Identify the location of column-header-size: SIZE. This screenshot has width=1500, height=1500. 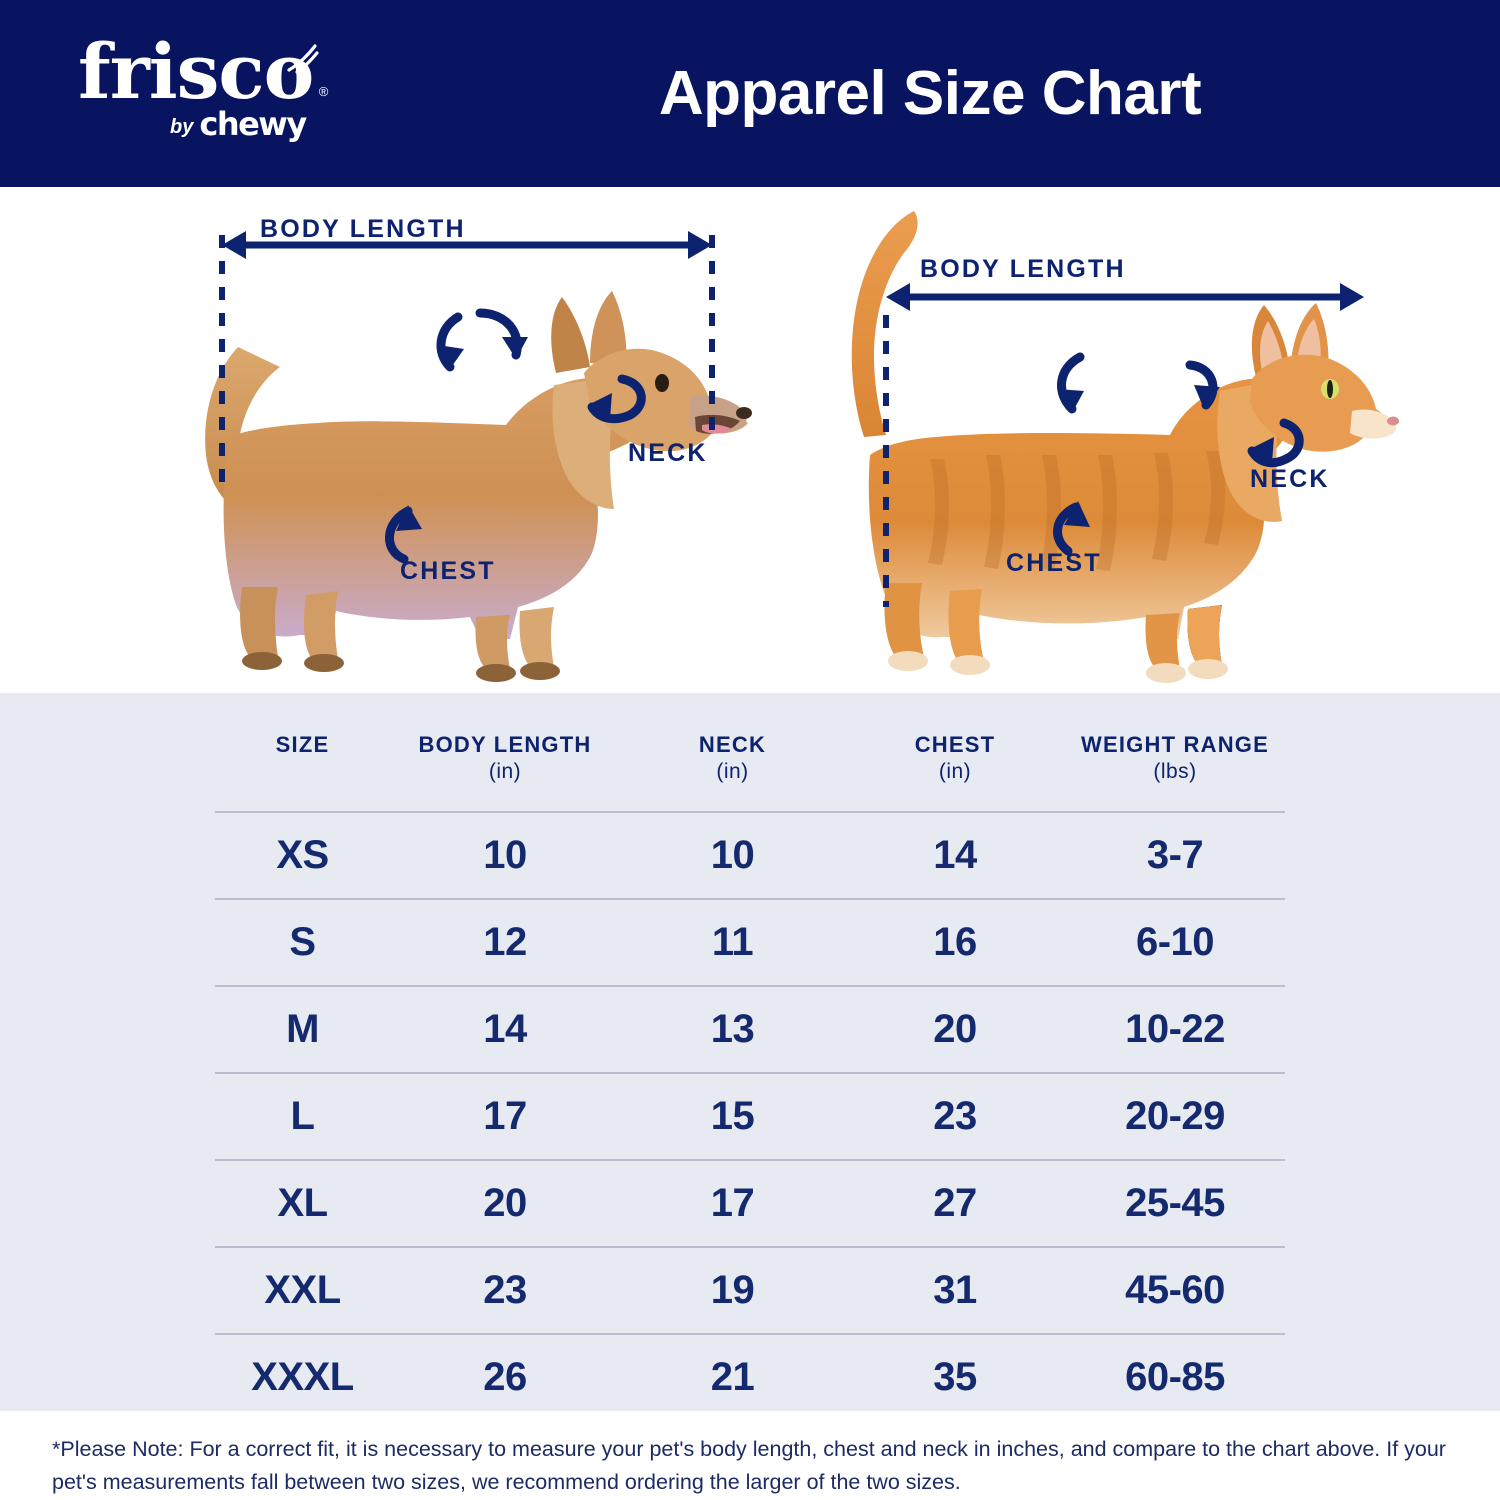
(302, 767).